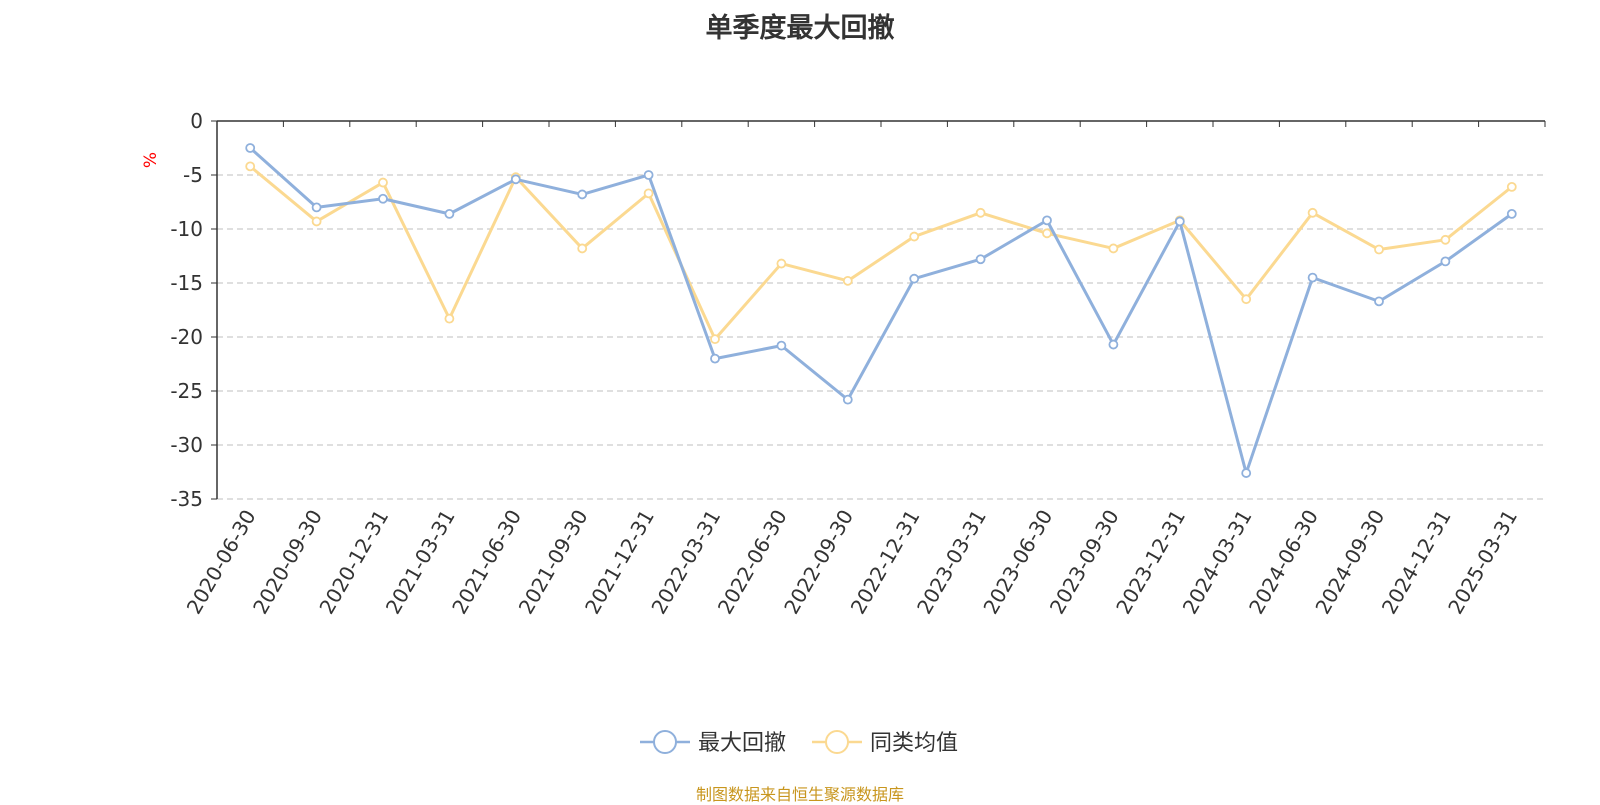 This screenshot has width=1600, height=805. What do you see at coordinates (420, 562) in the screenshot?
I see `x-tick-label: 2021-03-31` at bounding box center [420, 562].